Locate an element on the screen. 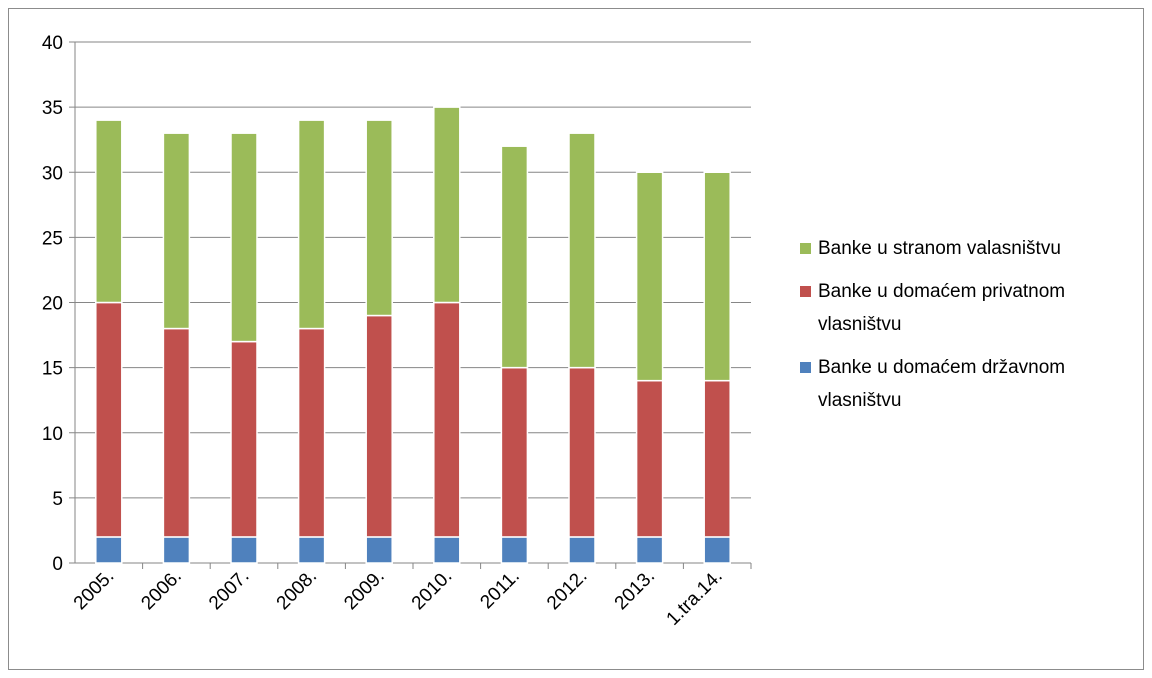  y-tick-label: 15 is located at coordinates (52, 369).